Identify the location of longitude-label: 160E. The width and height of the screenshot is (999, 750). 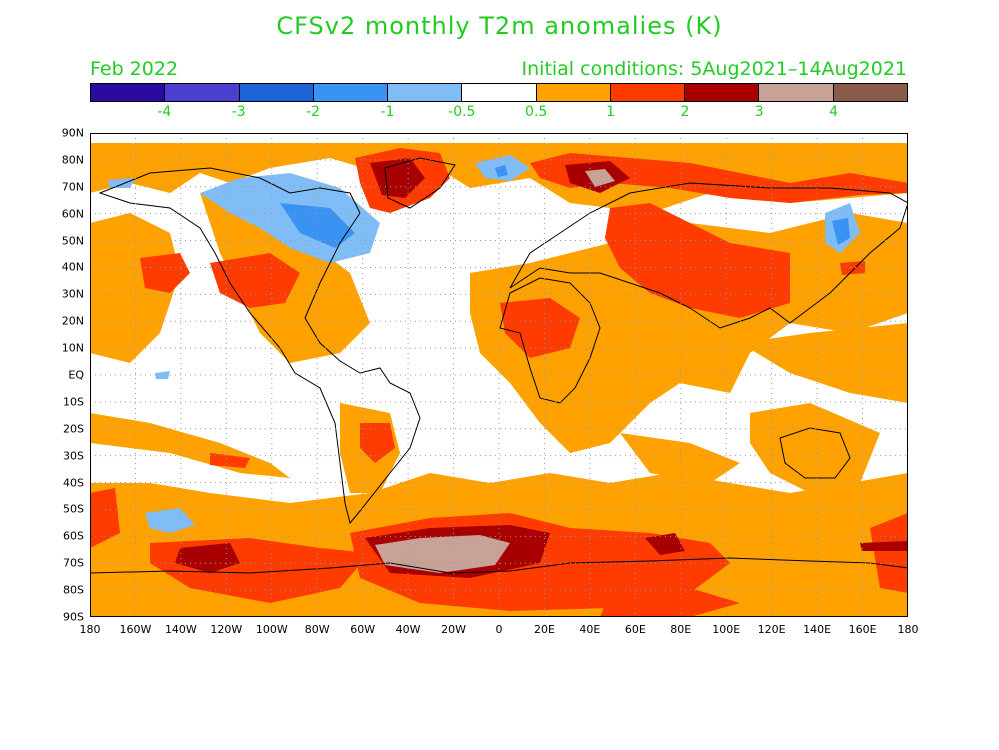
(862, 629).